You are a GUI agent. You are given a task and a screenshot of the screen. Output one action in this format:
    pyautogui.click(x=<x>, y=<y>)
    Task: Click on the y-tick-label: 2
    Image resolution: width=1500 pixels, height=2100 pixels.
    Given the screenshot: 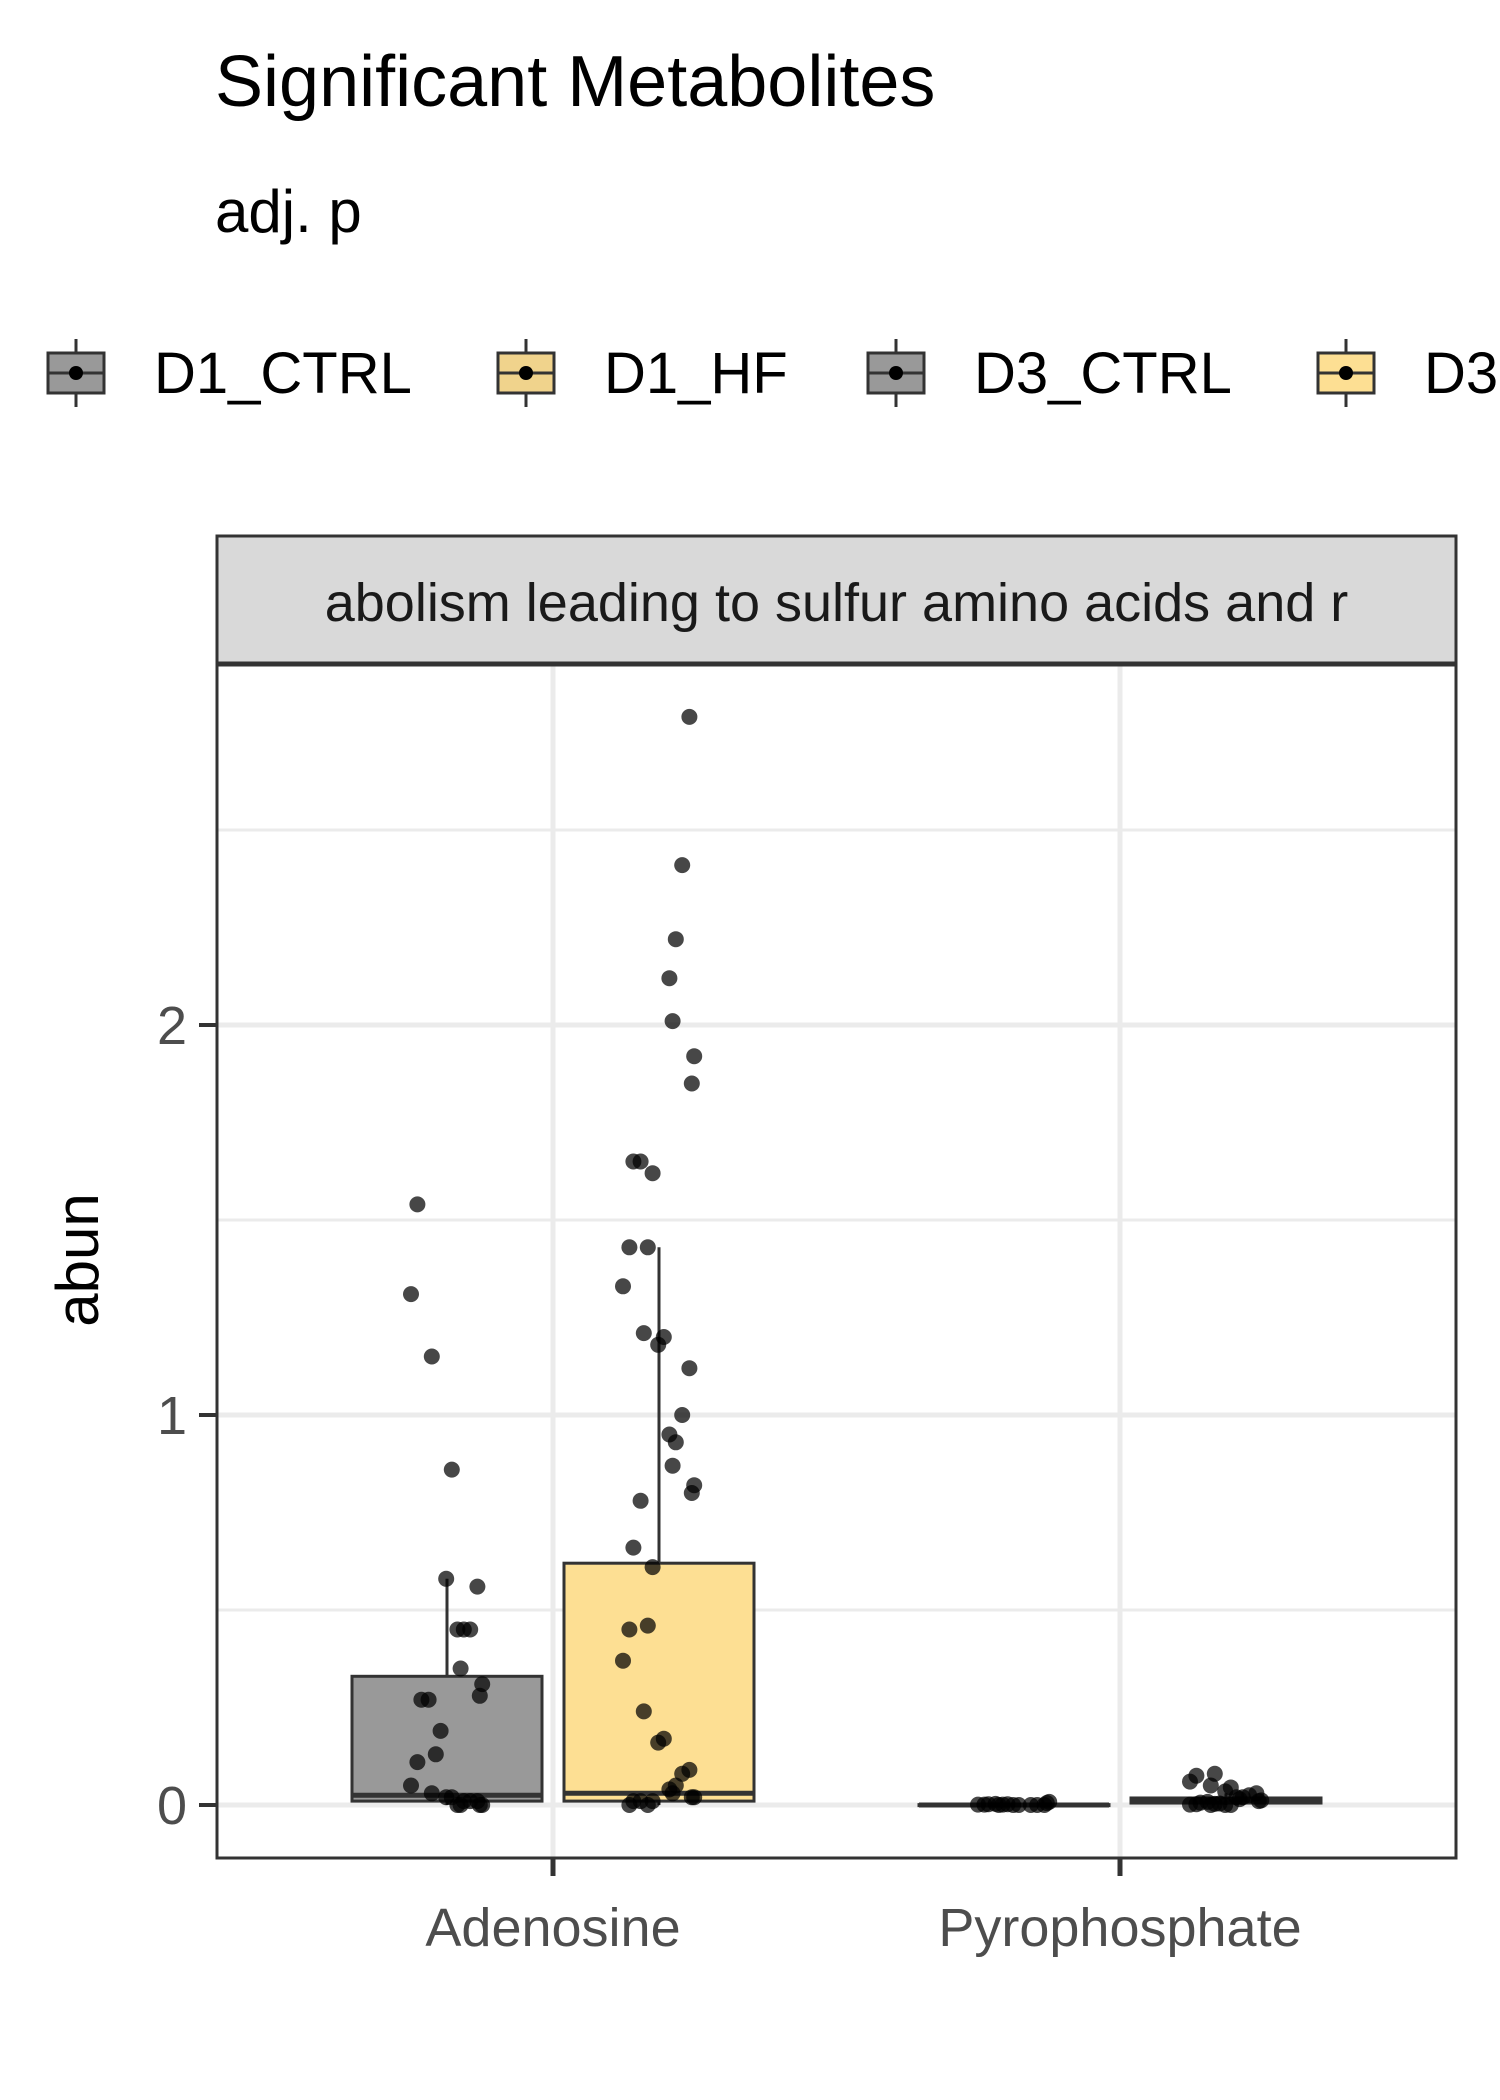 What is the action you would take?
    pyautogui.click(x=172, y=1026)
    